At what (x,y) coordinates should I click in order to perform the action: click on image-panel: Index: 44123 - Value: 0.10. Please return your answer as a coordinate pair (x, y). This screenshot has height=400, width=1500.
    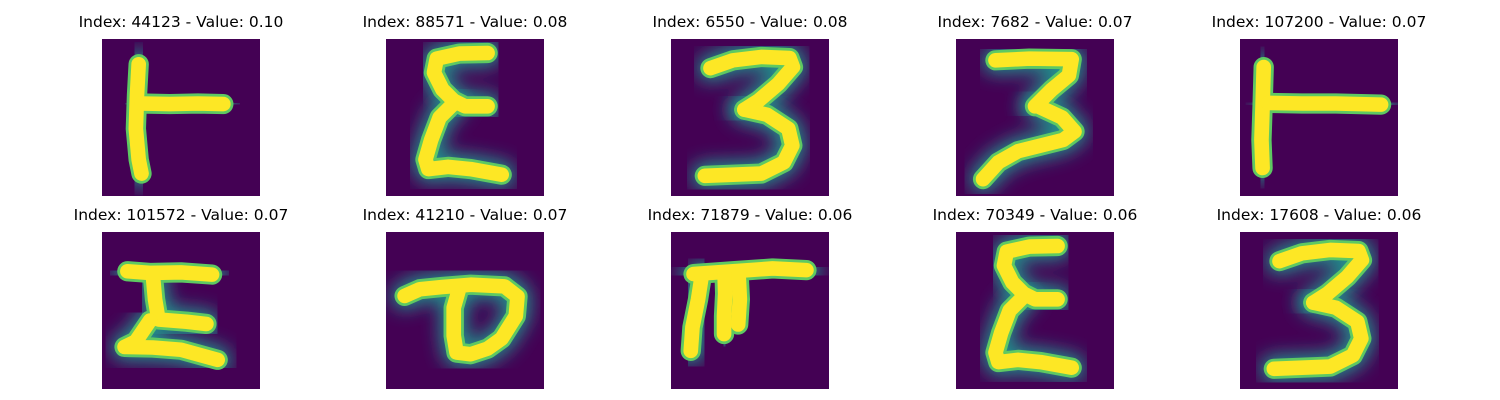
    Looking at the image, I should click on (181, 104).